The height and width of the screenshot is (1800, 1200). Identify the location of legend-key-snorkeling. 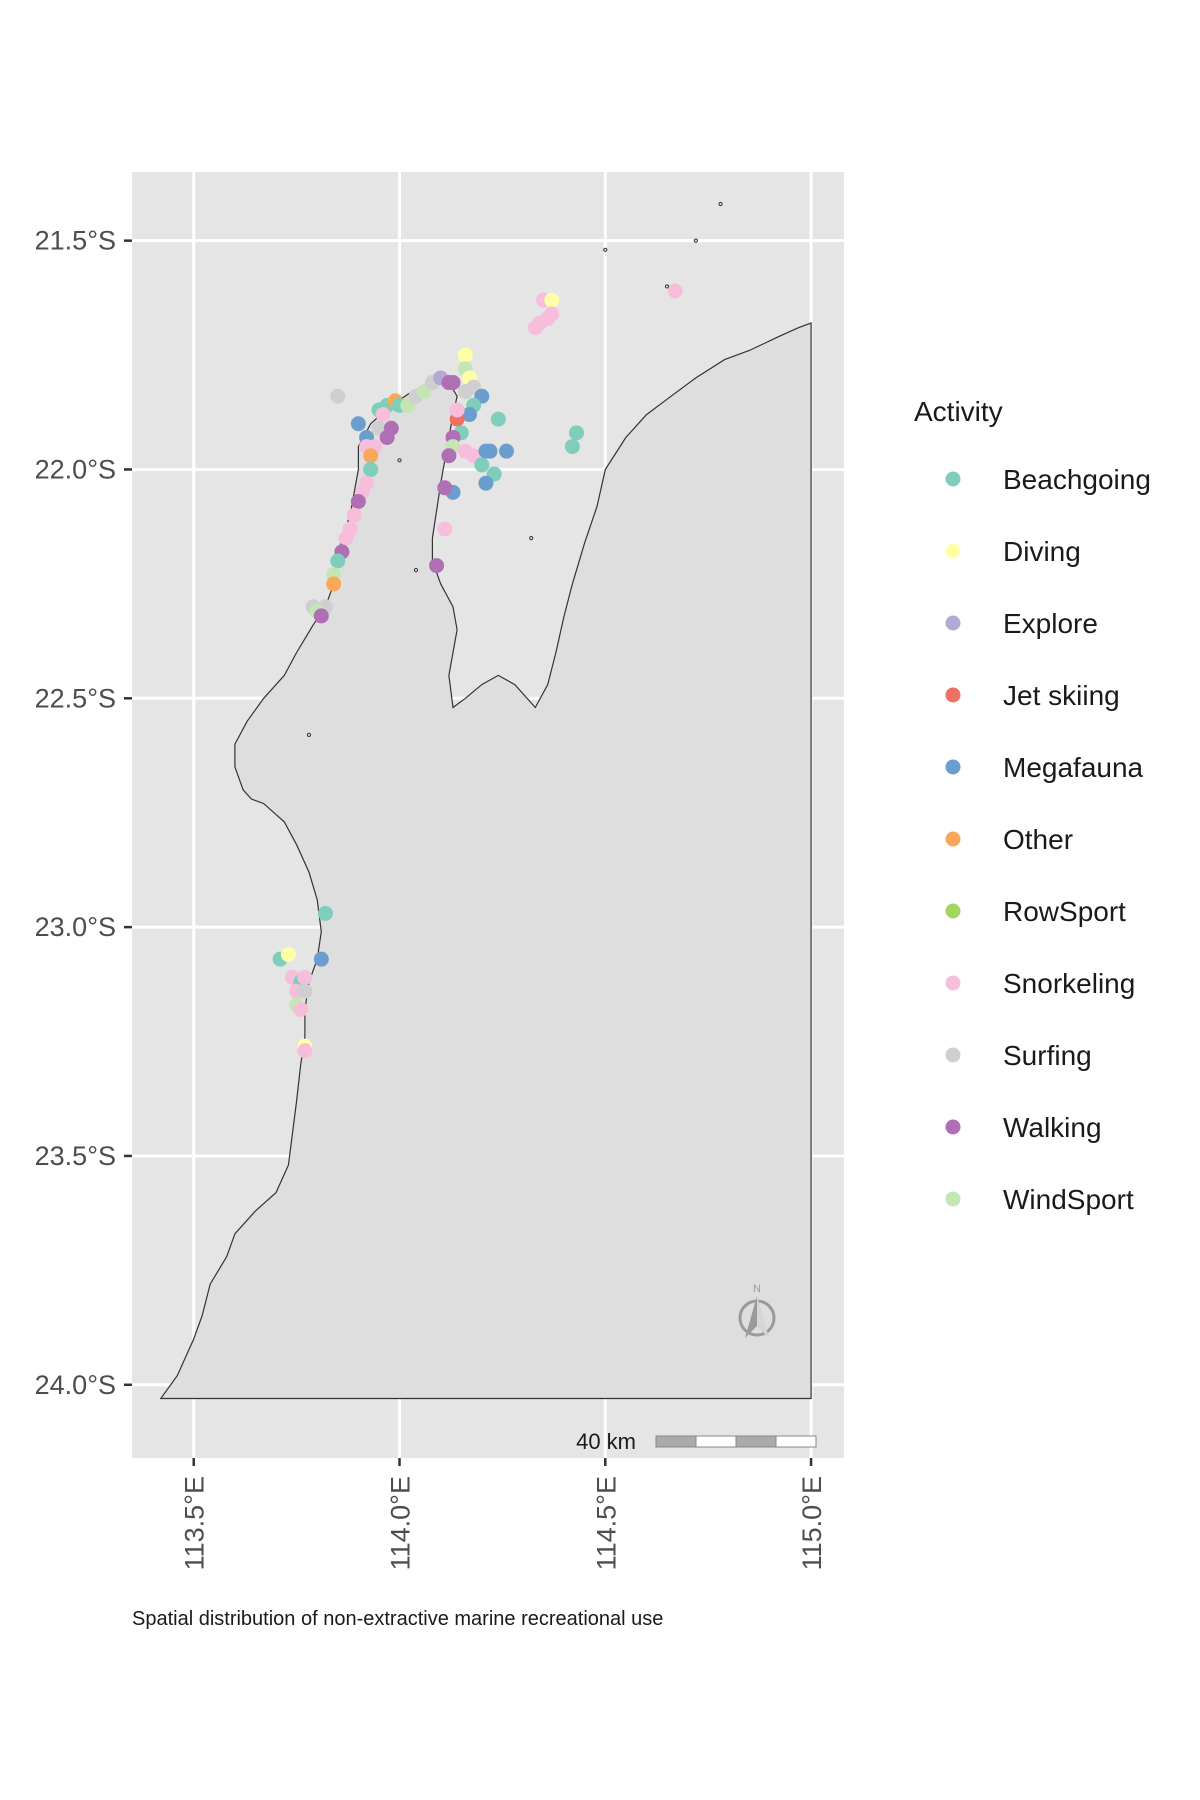
(953, 983).